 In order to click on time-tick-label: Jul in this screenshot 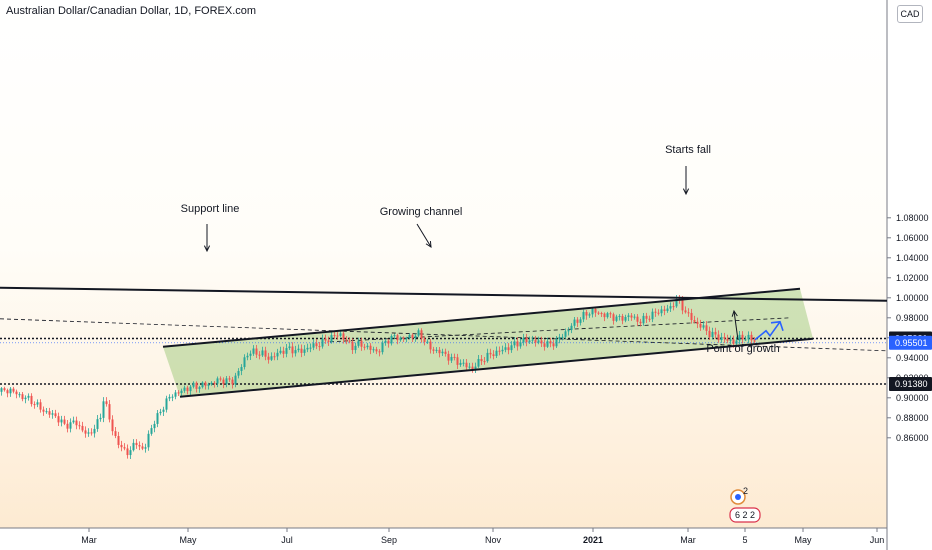, I will do `click(287, 540)`.